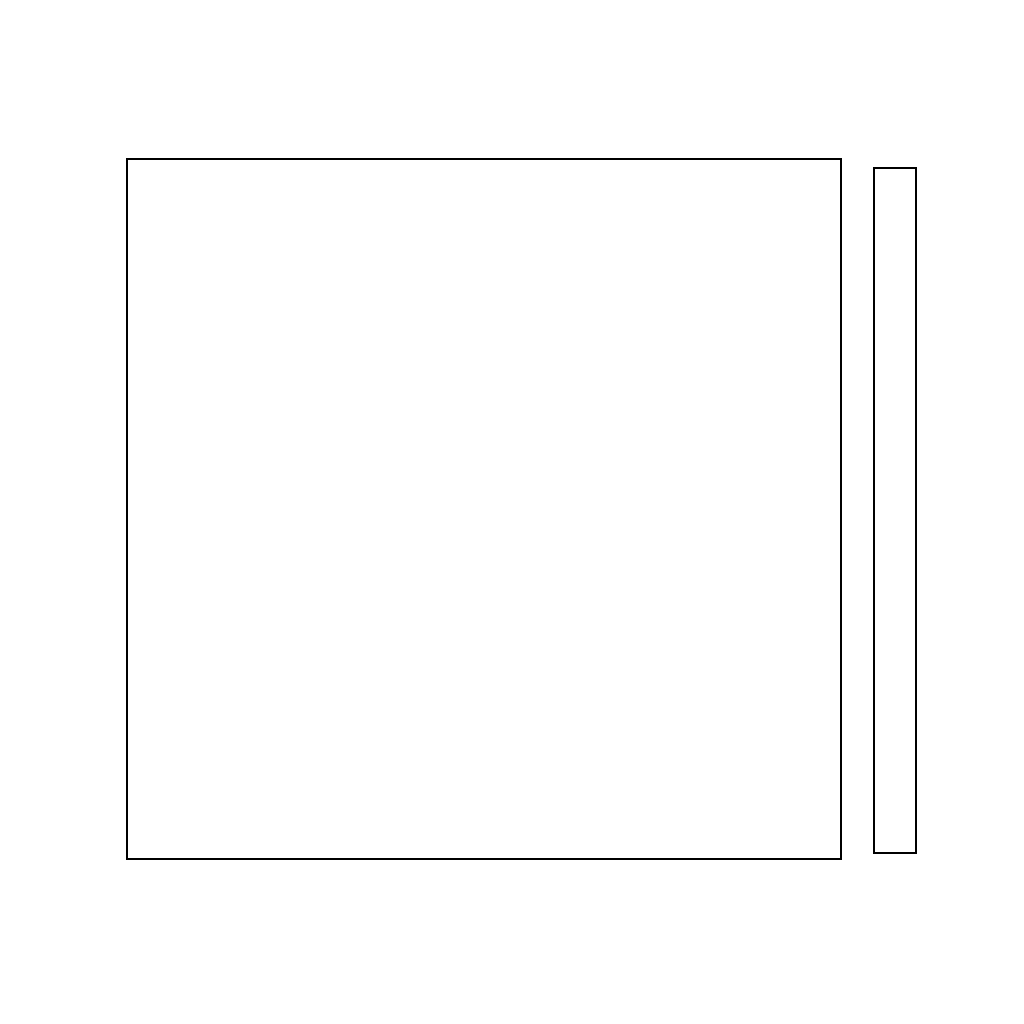 The height and width of the screenshot is (1024, 1024). What do you see at coordinates (26, 516) in the screenshot?
I see `y-axis-label` at bounding box center [26, 516].